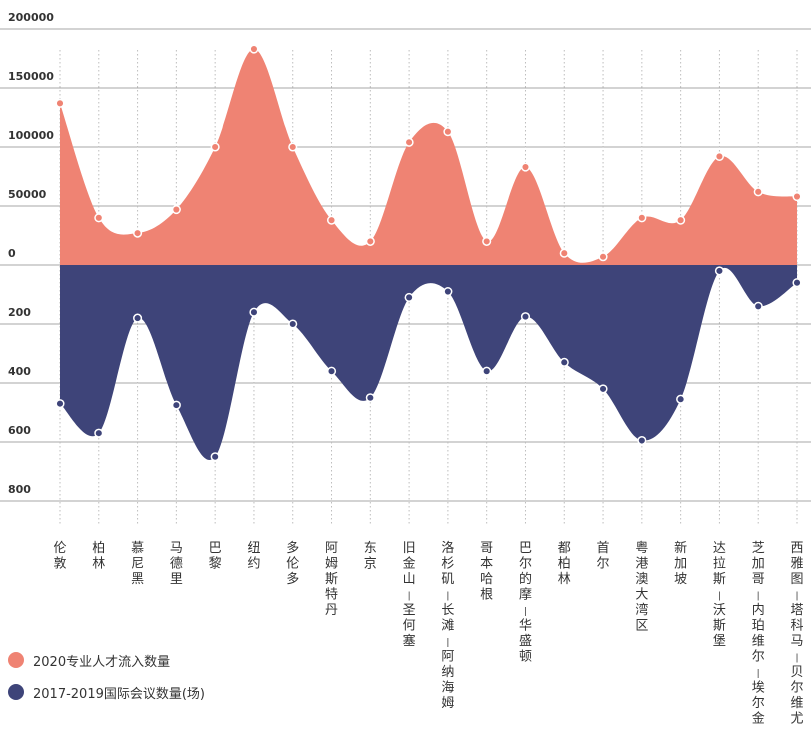 The image size is (811, 730). I want to click on x-tick-label: 哥本哈根, so click(486, 572).